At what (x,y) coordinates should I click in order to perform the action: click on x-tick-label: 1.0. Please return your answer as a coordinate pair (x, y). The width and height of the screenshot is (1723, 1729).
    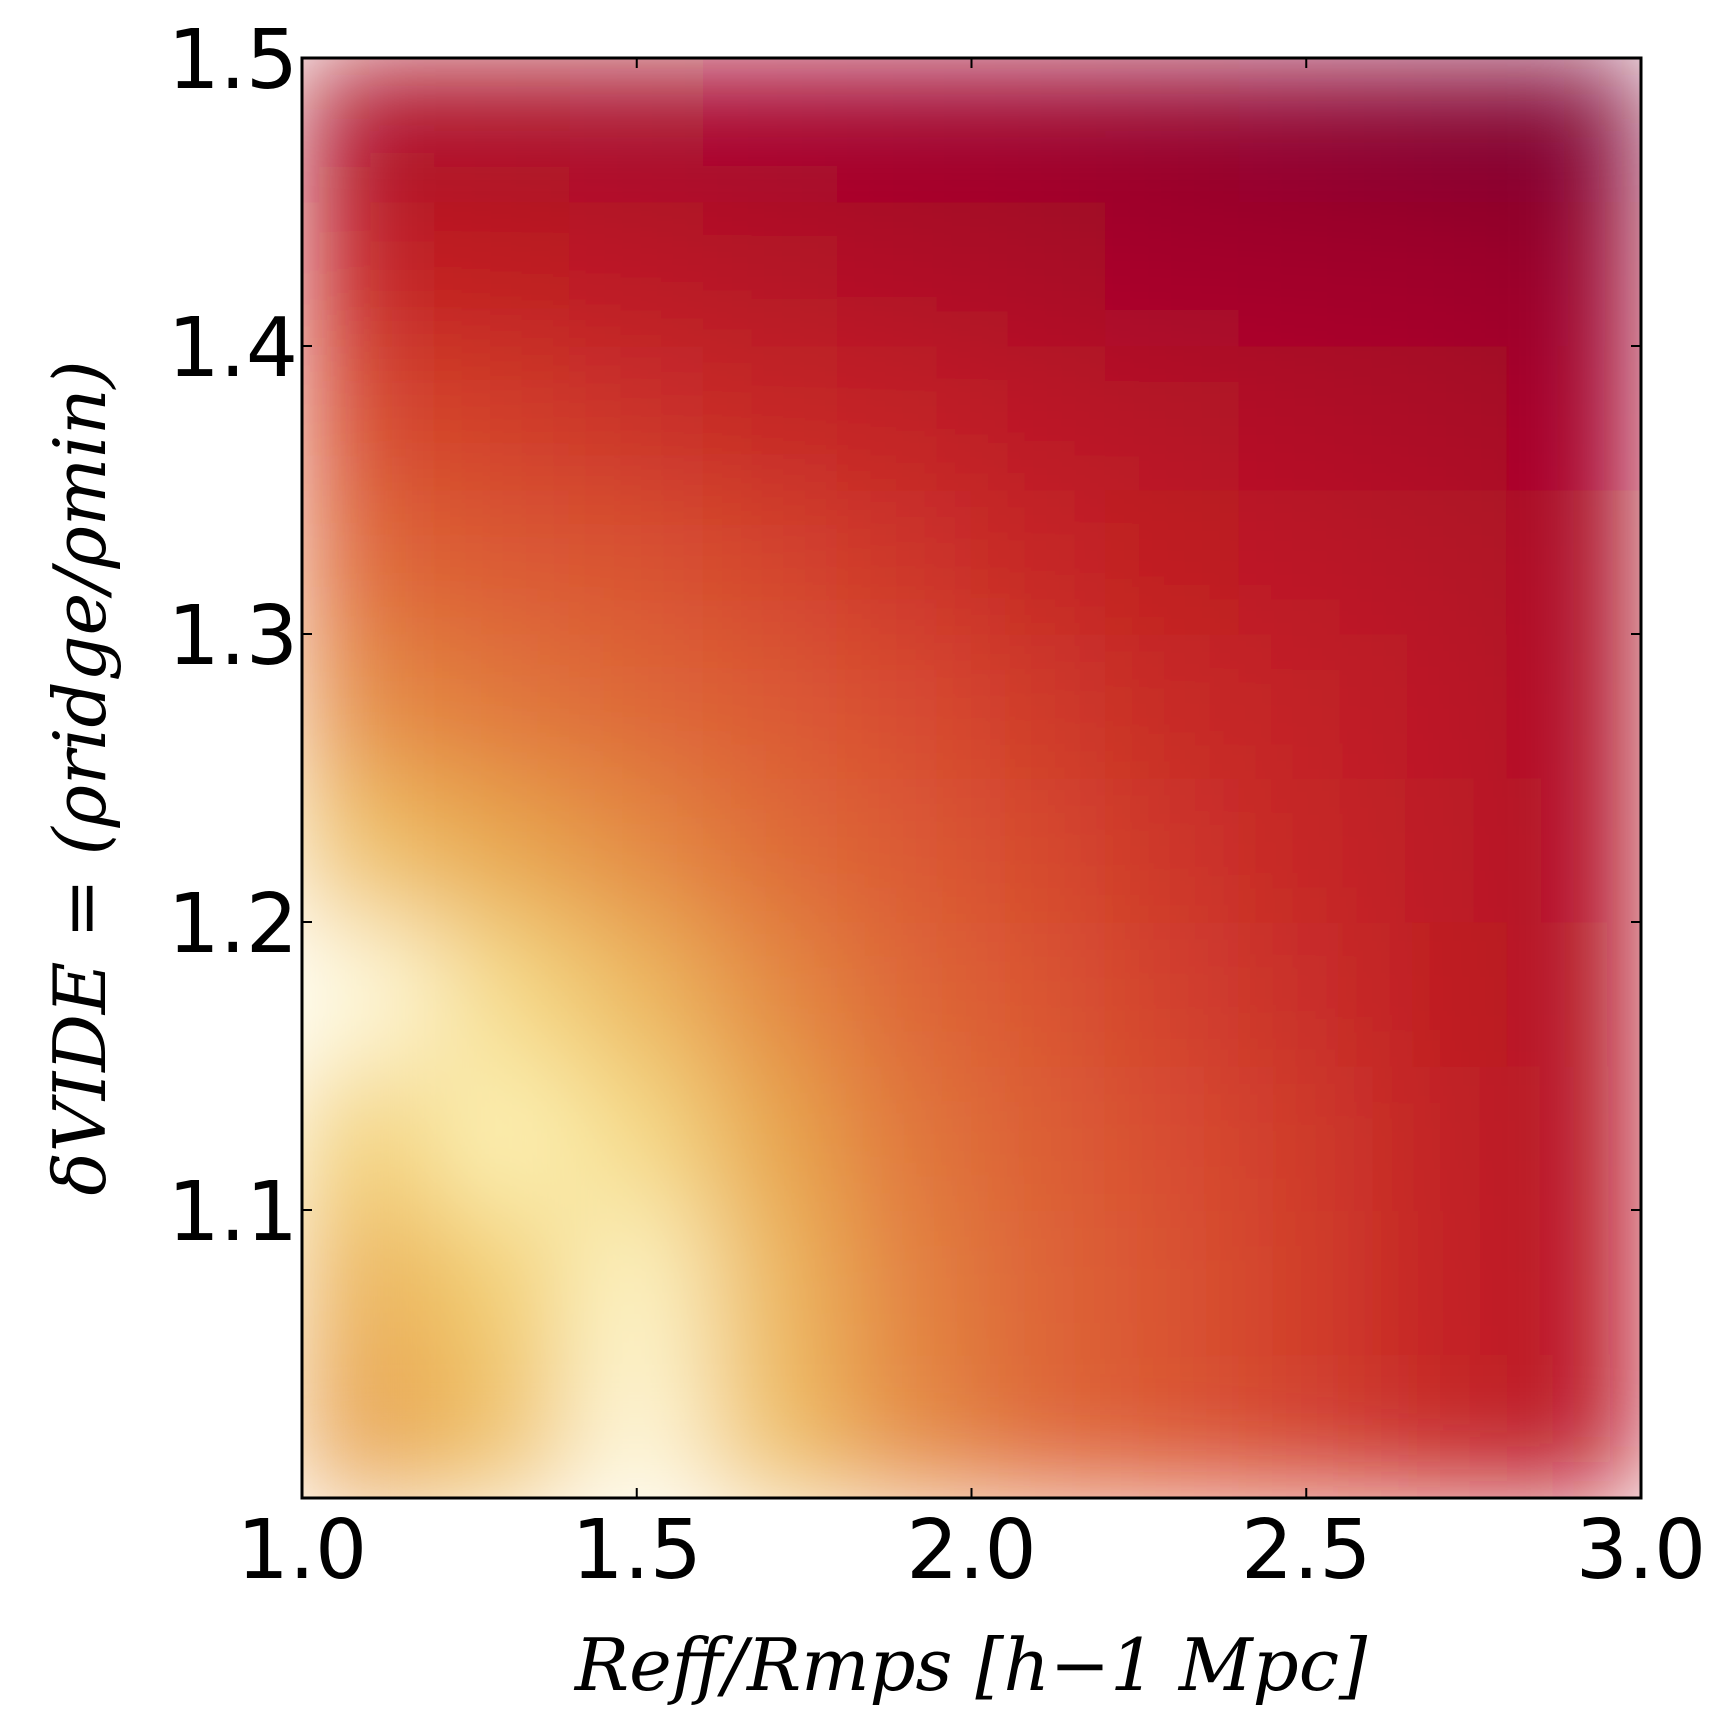
    Looking at the image, I should click on (302, 1550).